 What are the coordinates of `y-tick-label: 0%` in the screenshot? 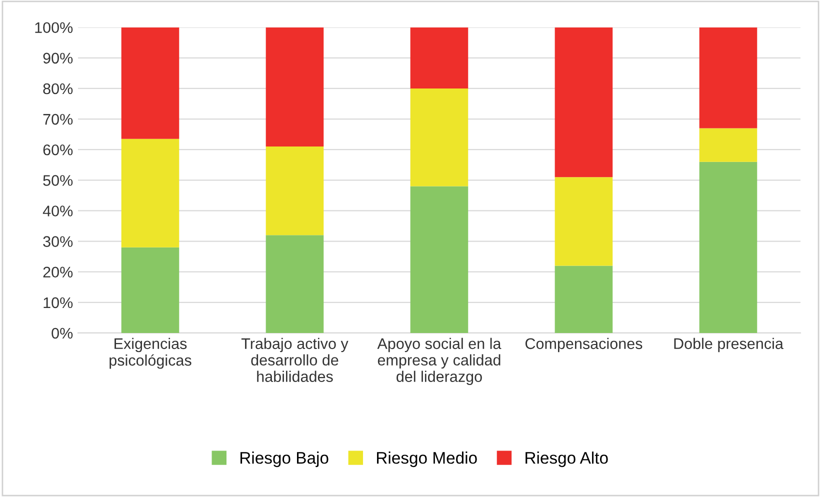 It's located at (62, 333).